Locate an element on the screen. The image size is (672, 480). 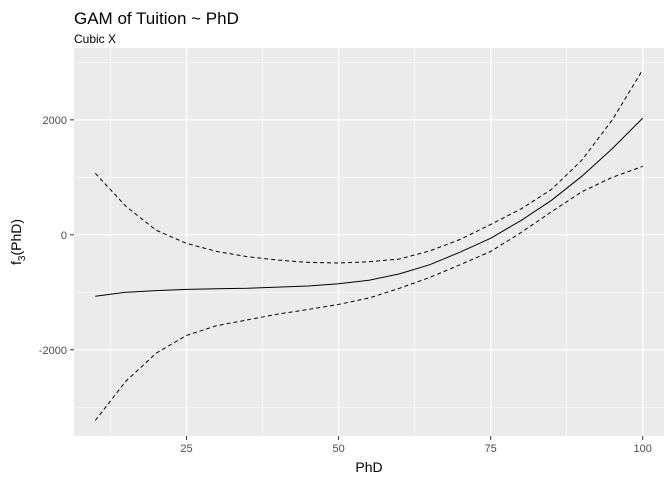
y-axis-title: f3(PhD) is located at coordinates (18, 242).